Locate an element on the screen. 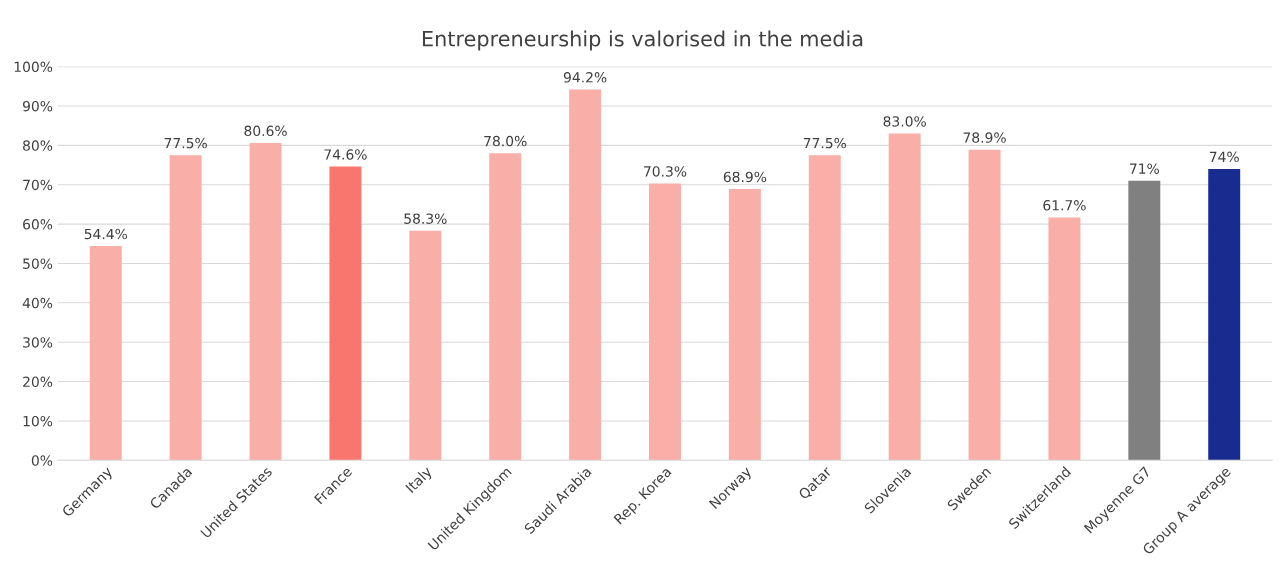 Image resolution: width=1285 pixels, height=579 pixels. data-label: 80.6% is located at coordinates (265, 131).